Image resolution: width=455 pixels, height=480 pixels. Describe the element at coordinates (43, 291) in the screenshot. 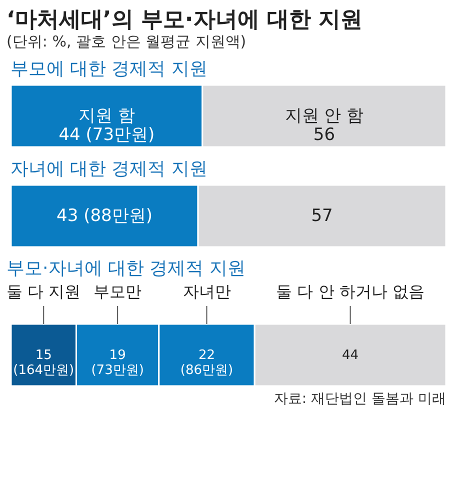

I see `series-label: 둘 다 지원` at that location.